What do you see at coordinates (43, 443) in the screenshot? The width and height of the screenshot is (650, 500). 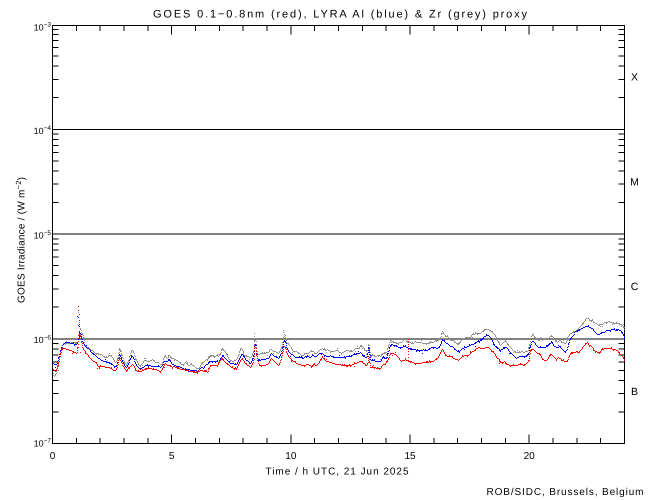 I see `svg-text: 10⁻⁷` at bounding box center [43, 443].